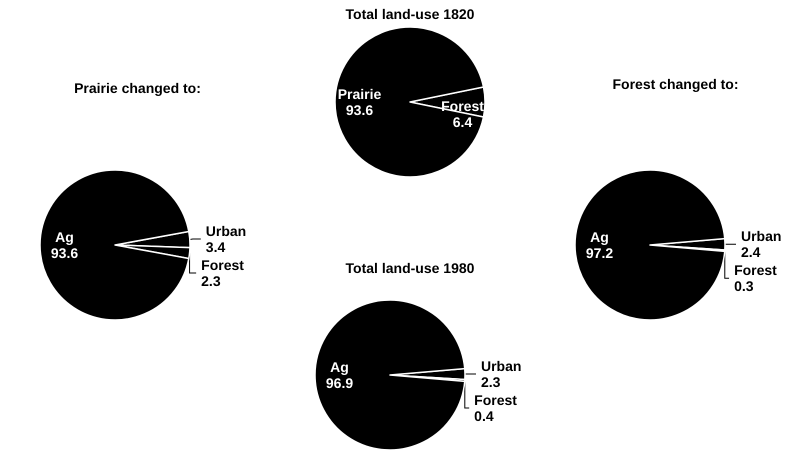 The width and height of the screenshot is (806, 469). Describe the element at coordinates (216, 246) in the screenshot. I see `data-label: 3.4` at that location.